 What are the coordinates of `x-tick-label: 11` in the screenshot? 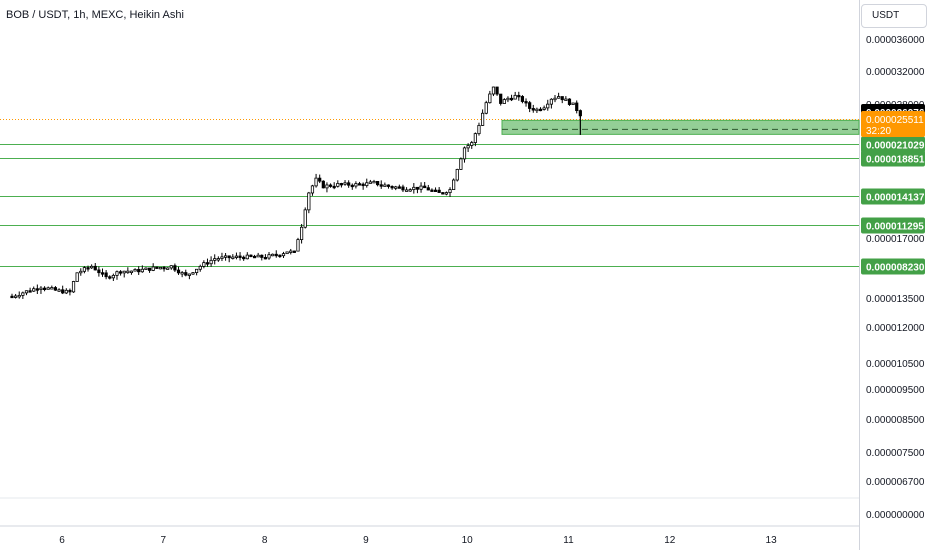 It's located at (568, 540).